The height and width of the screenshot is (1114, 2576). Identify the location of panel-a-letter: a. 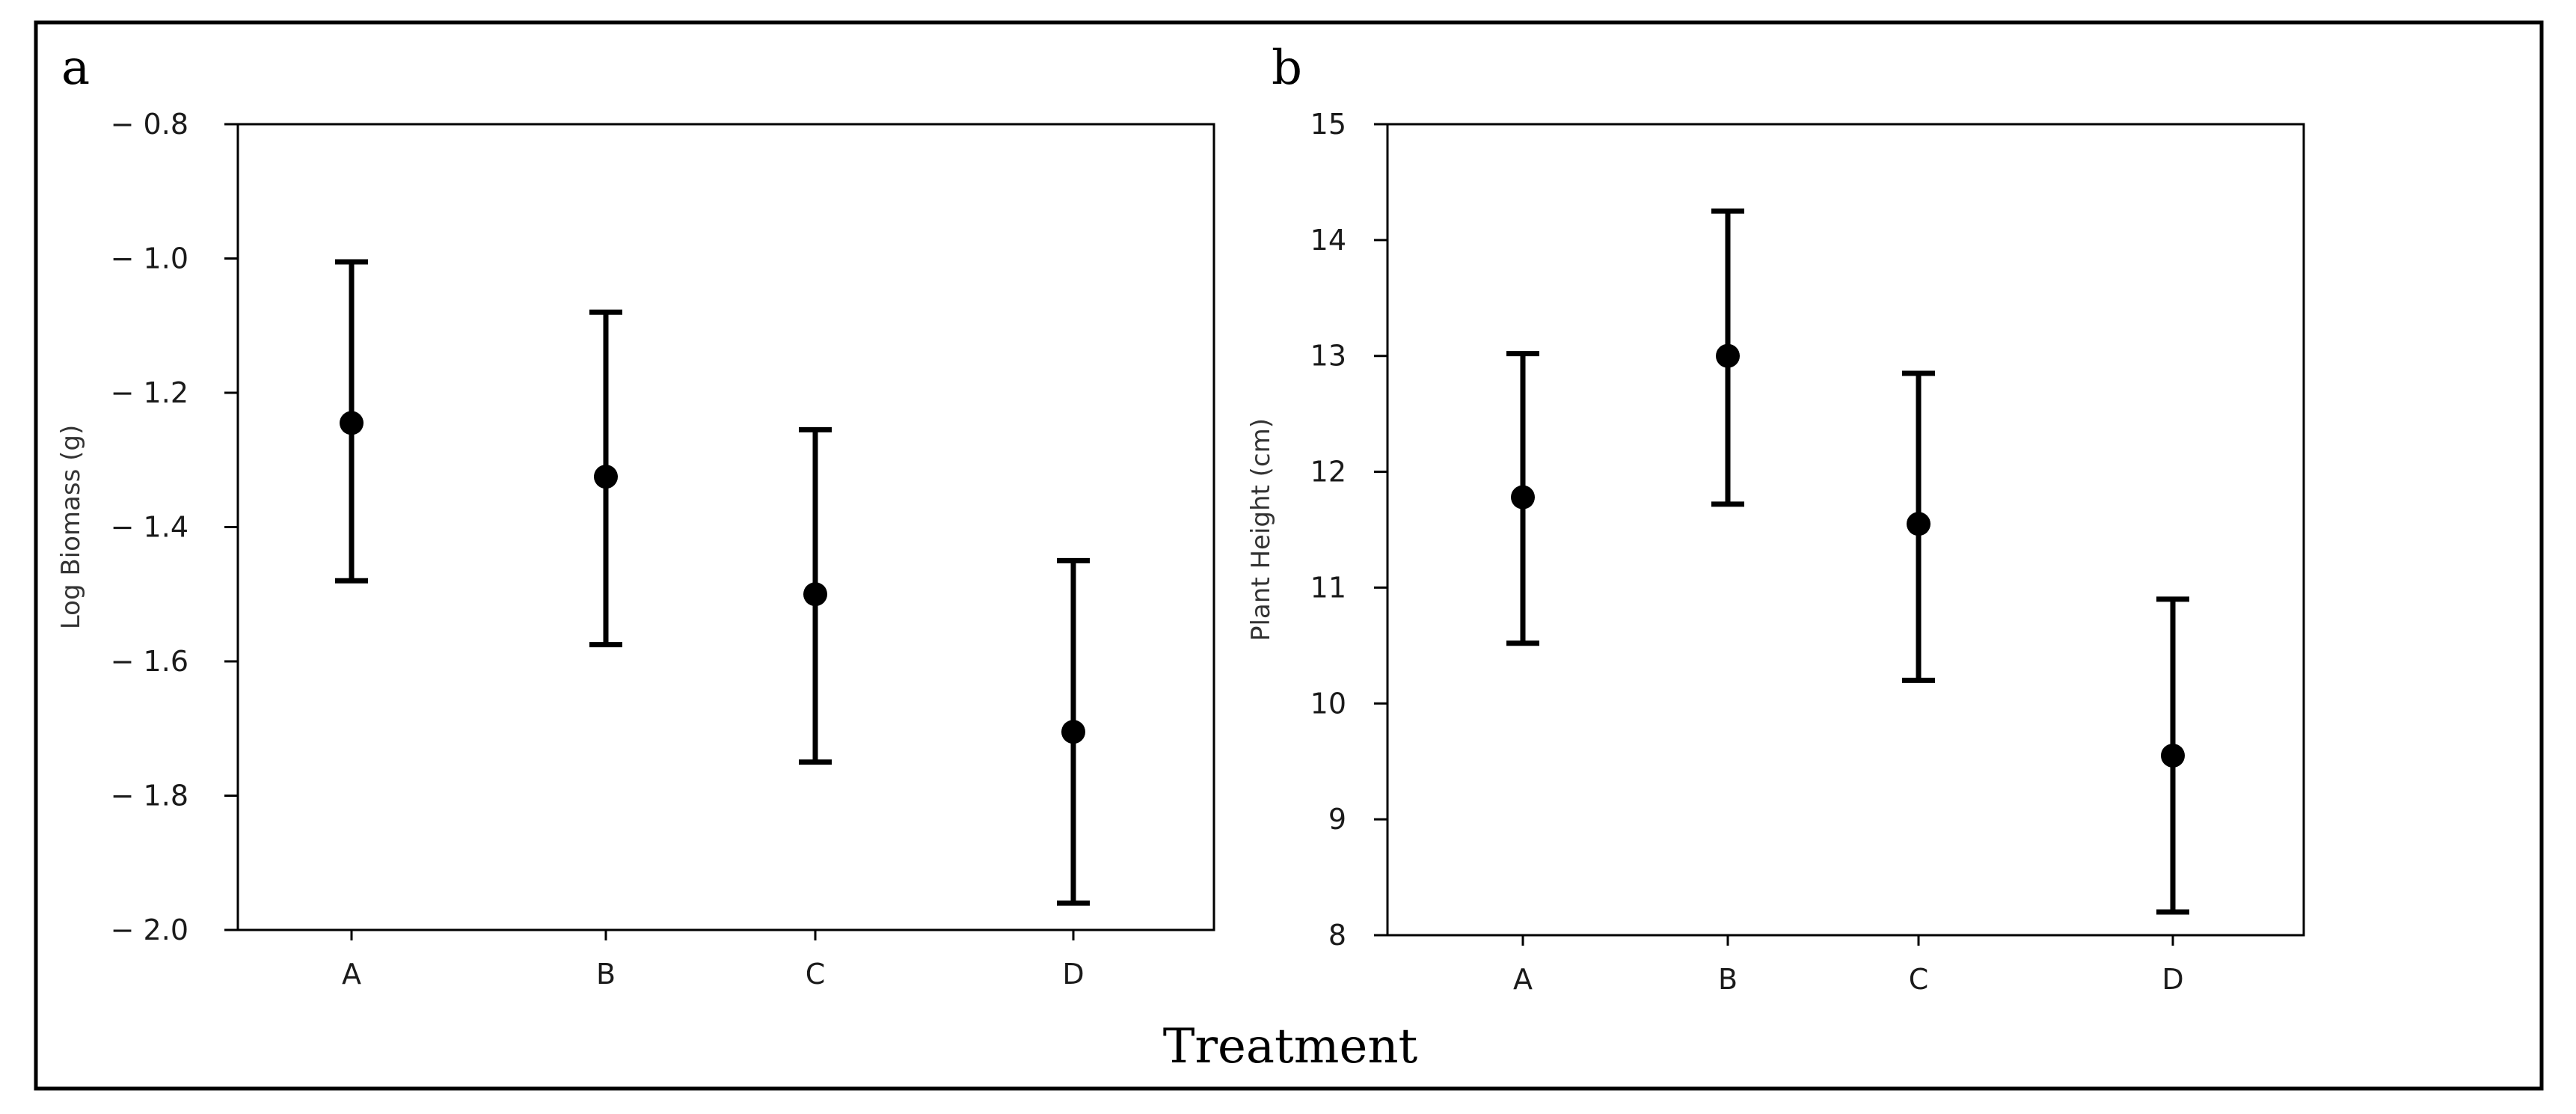
(75, 68).